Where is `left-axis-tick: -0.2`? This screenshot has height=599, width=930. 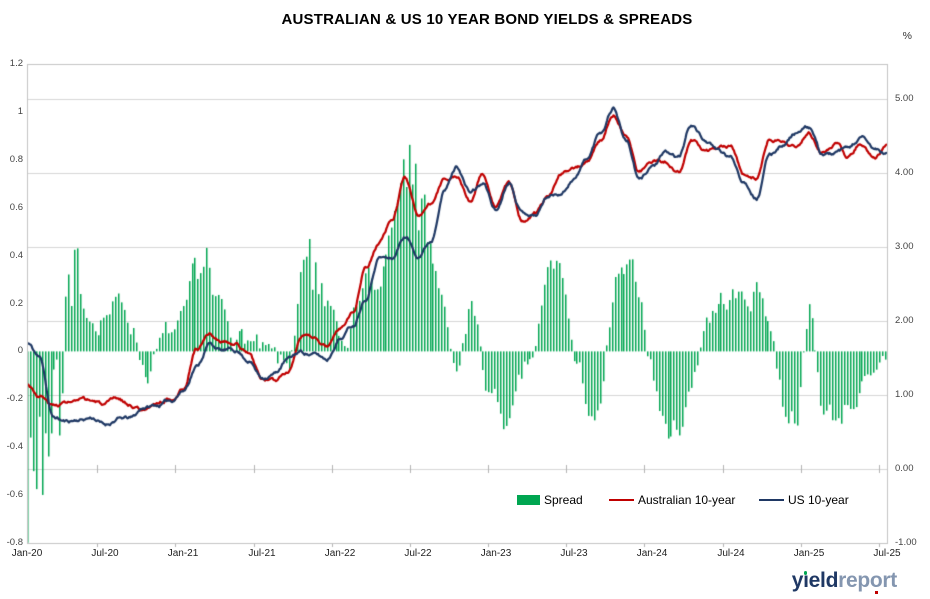
left-axis-tick: -0.2 is located at coordinates (14, 398).